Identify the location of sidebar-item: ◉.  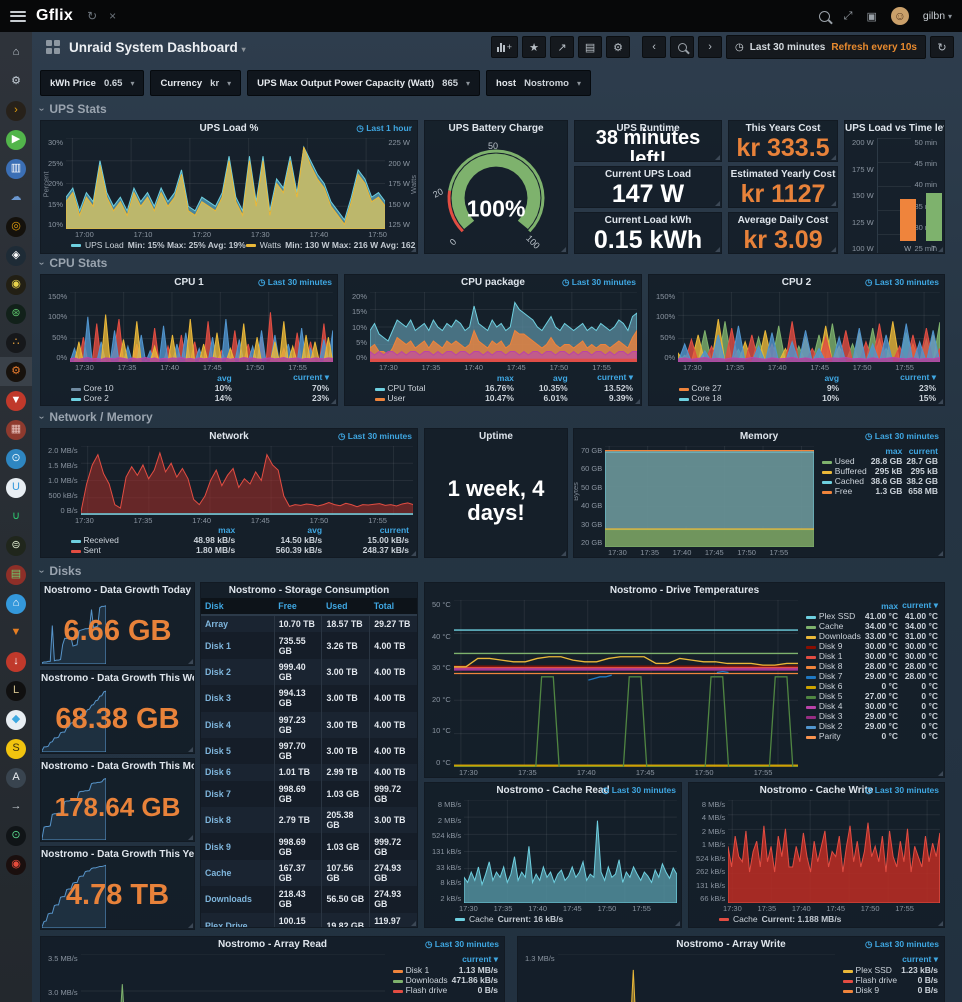
(16, 864).